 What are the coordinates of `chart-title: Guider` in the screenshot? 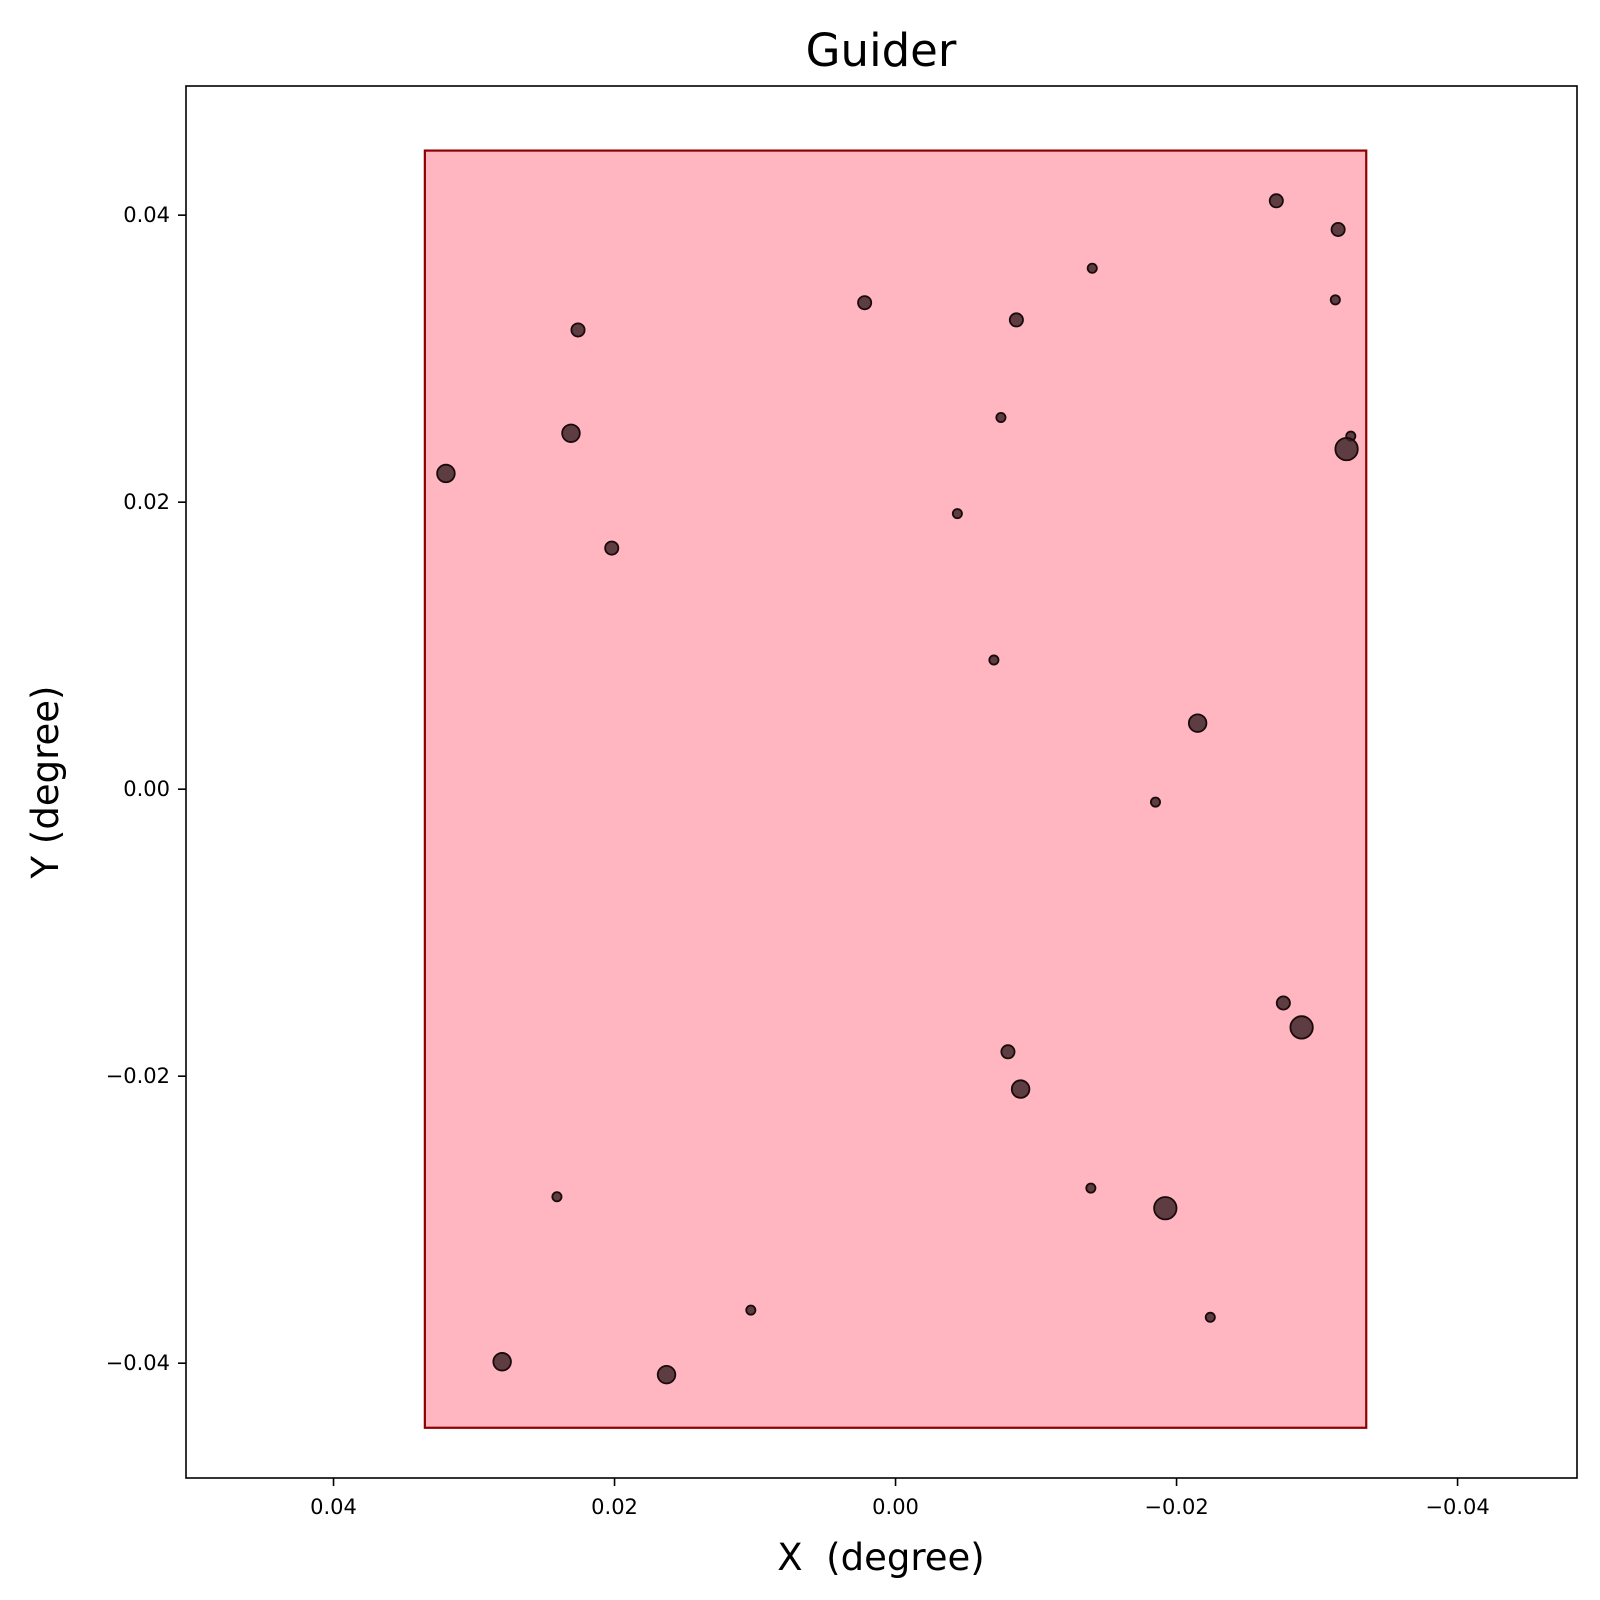 It's located at (881, 50).